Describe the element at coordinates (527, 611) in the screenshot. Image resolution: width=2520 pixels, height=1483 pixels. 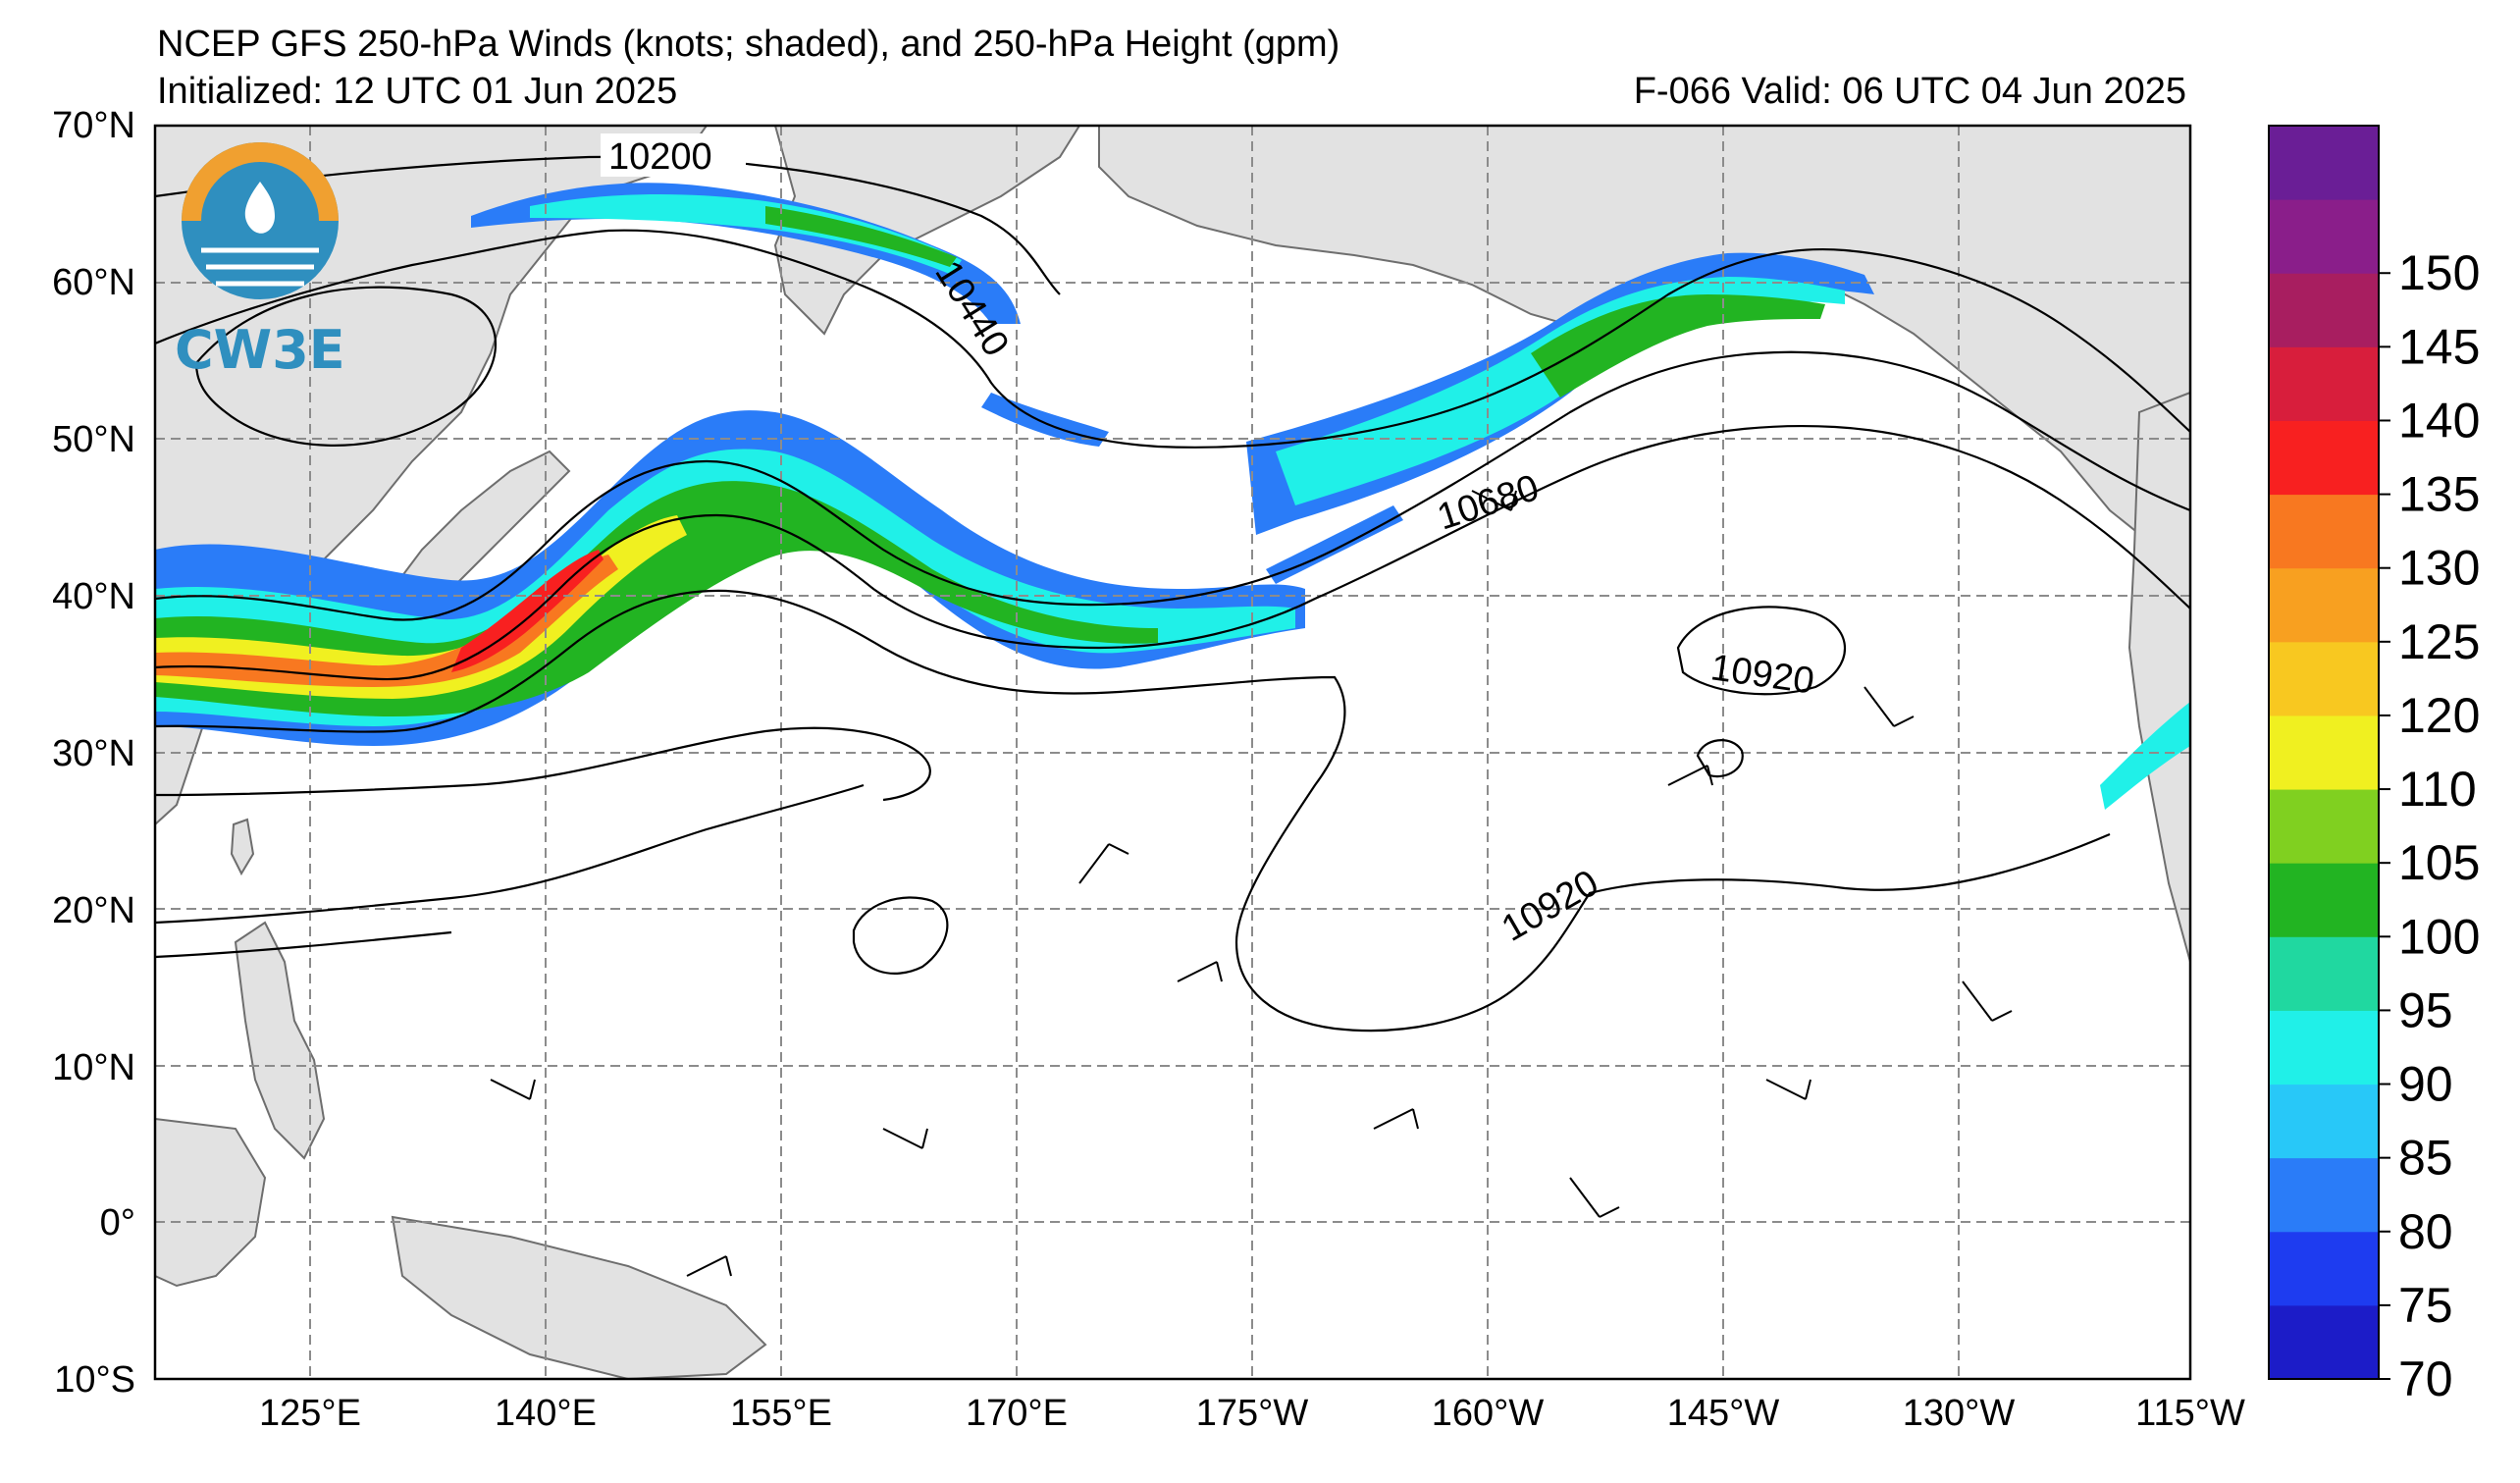
I see `jet-main-red` at that location.